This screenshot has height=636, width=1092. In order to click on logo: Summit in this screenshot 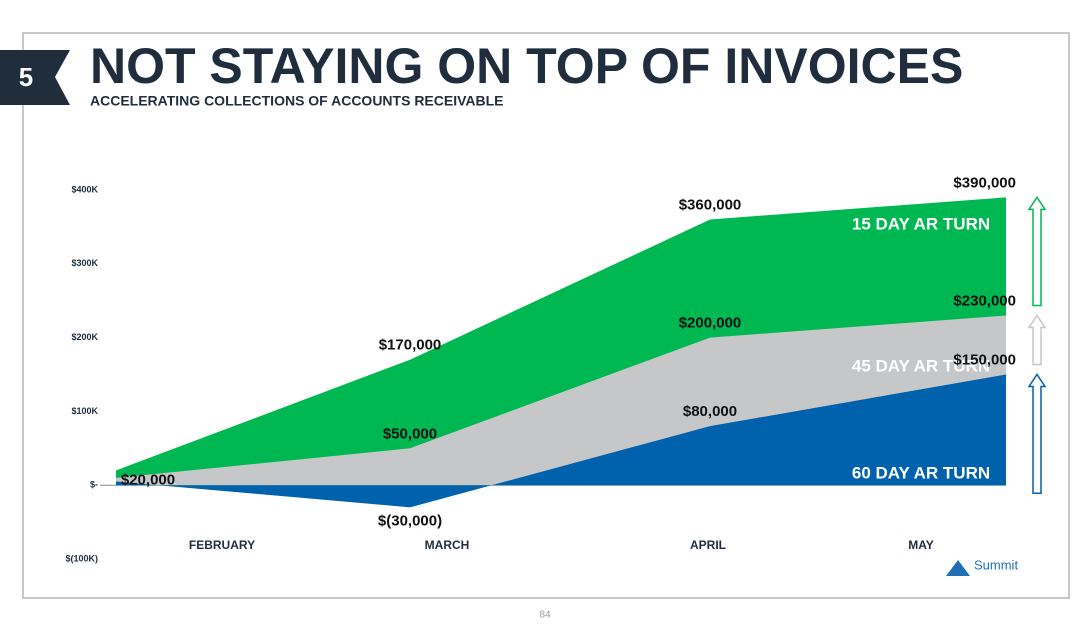, I will do `click(996, 564)`.